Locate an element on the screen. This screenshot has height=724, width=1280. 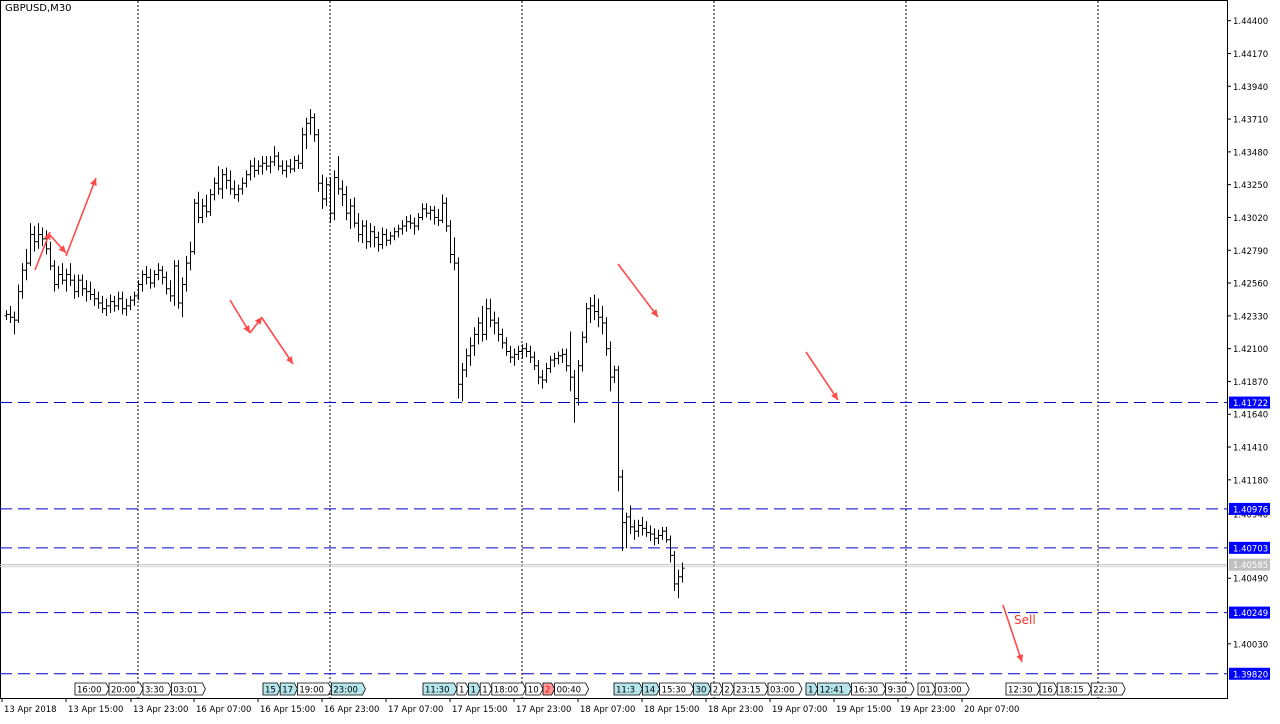
time-tick-label: 13 Apr 2018 is located at coordinates (30, 710).